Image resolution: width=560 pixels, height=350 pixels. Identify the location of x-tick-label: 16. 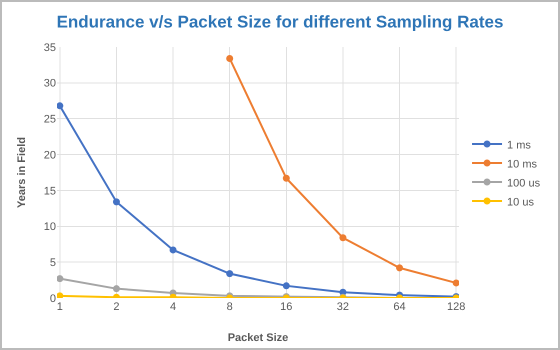
(286, 307).